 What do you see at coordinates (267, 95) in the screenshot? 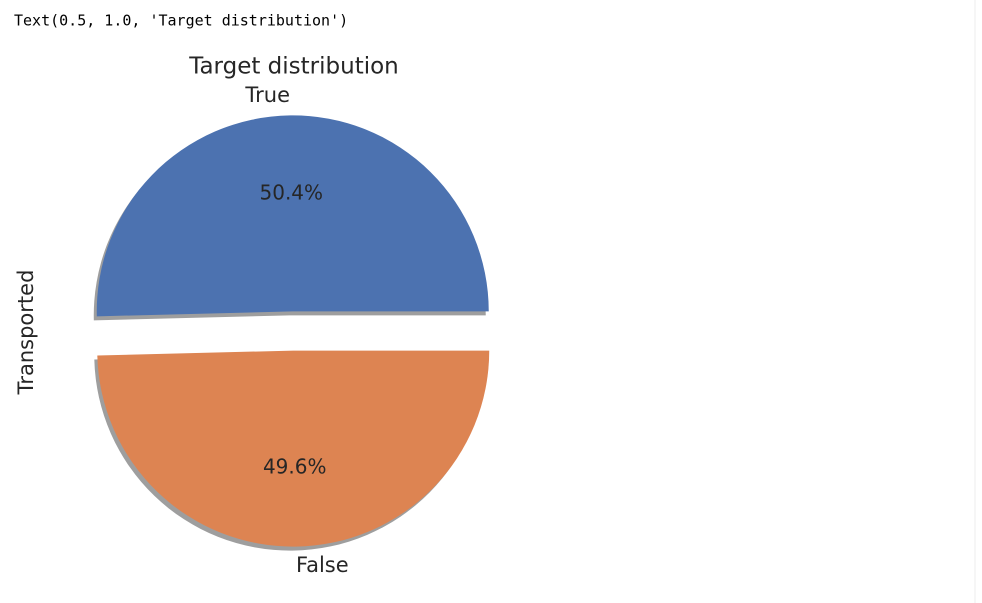
I see `slice-label: True` at bounding box center [267, 95].